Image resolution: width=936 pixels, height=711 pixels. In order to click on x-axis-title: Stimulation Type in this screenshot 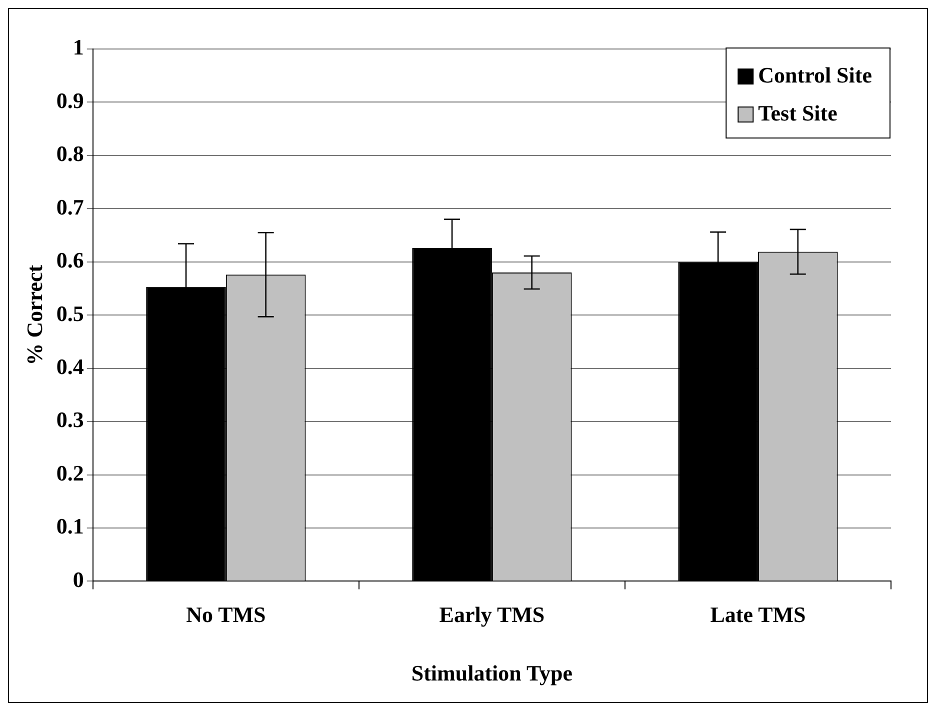, I will do `click(492, 673)`.